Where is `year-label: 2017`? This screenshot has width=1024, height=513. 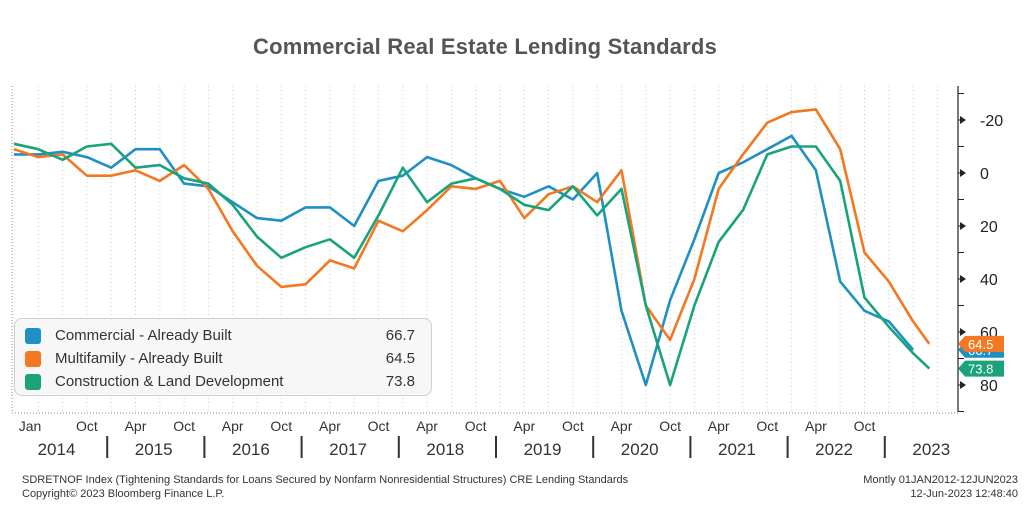
year-label: 2017 is located at coordinates (348, 449).